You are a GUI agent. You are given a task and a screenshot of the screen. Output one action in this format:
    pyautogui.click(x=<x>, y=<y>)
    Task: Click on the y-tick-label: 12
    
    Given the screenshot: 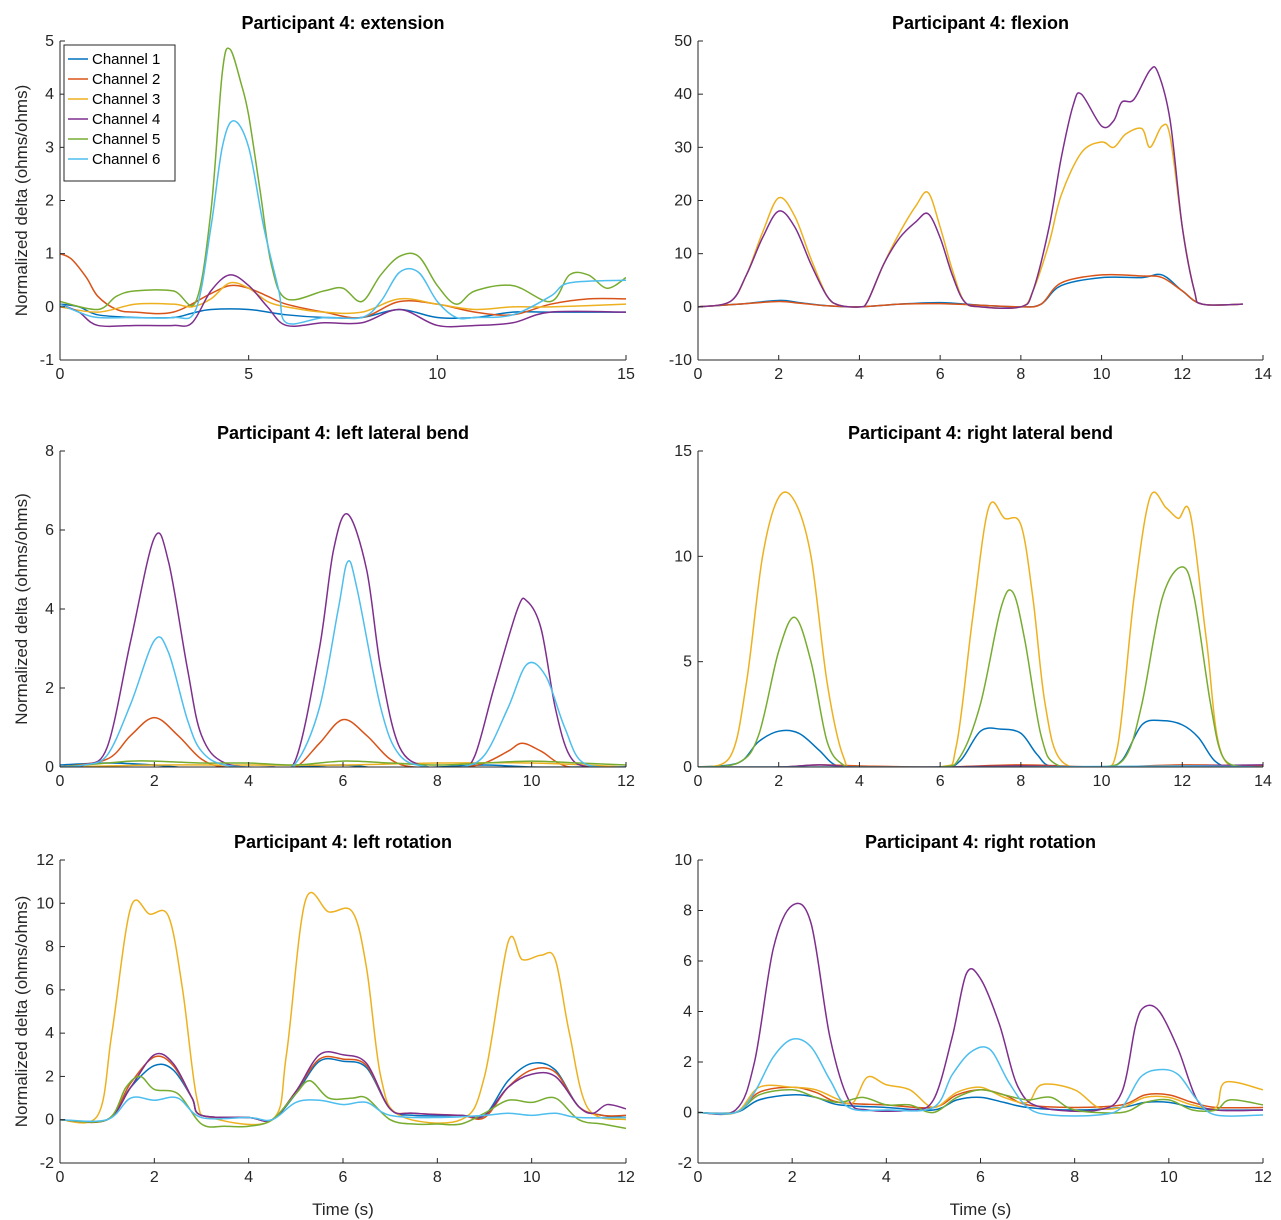 What is the action you would take?
    pyautogui.click(x=45, y=860)
    